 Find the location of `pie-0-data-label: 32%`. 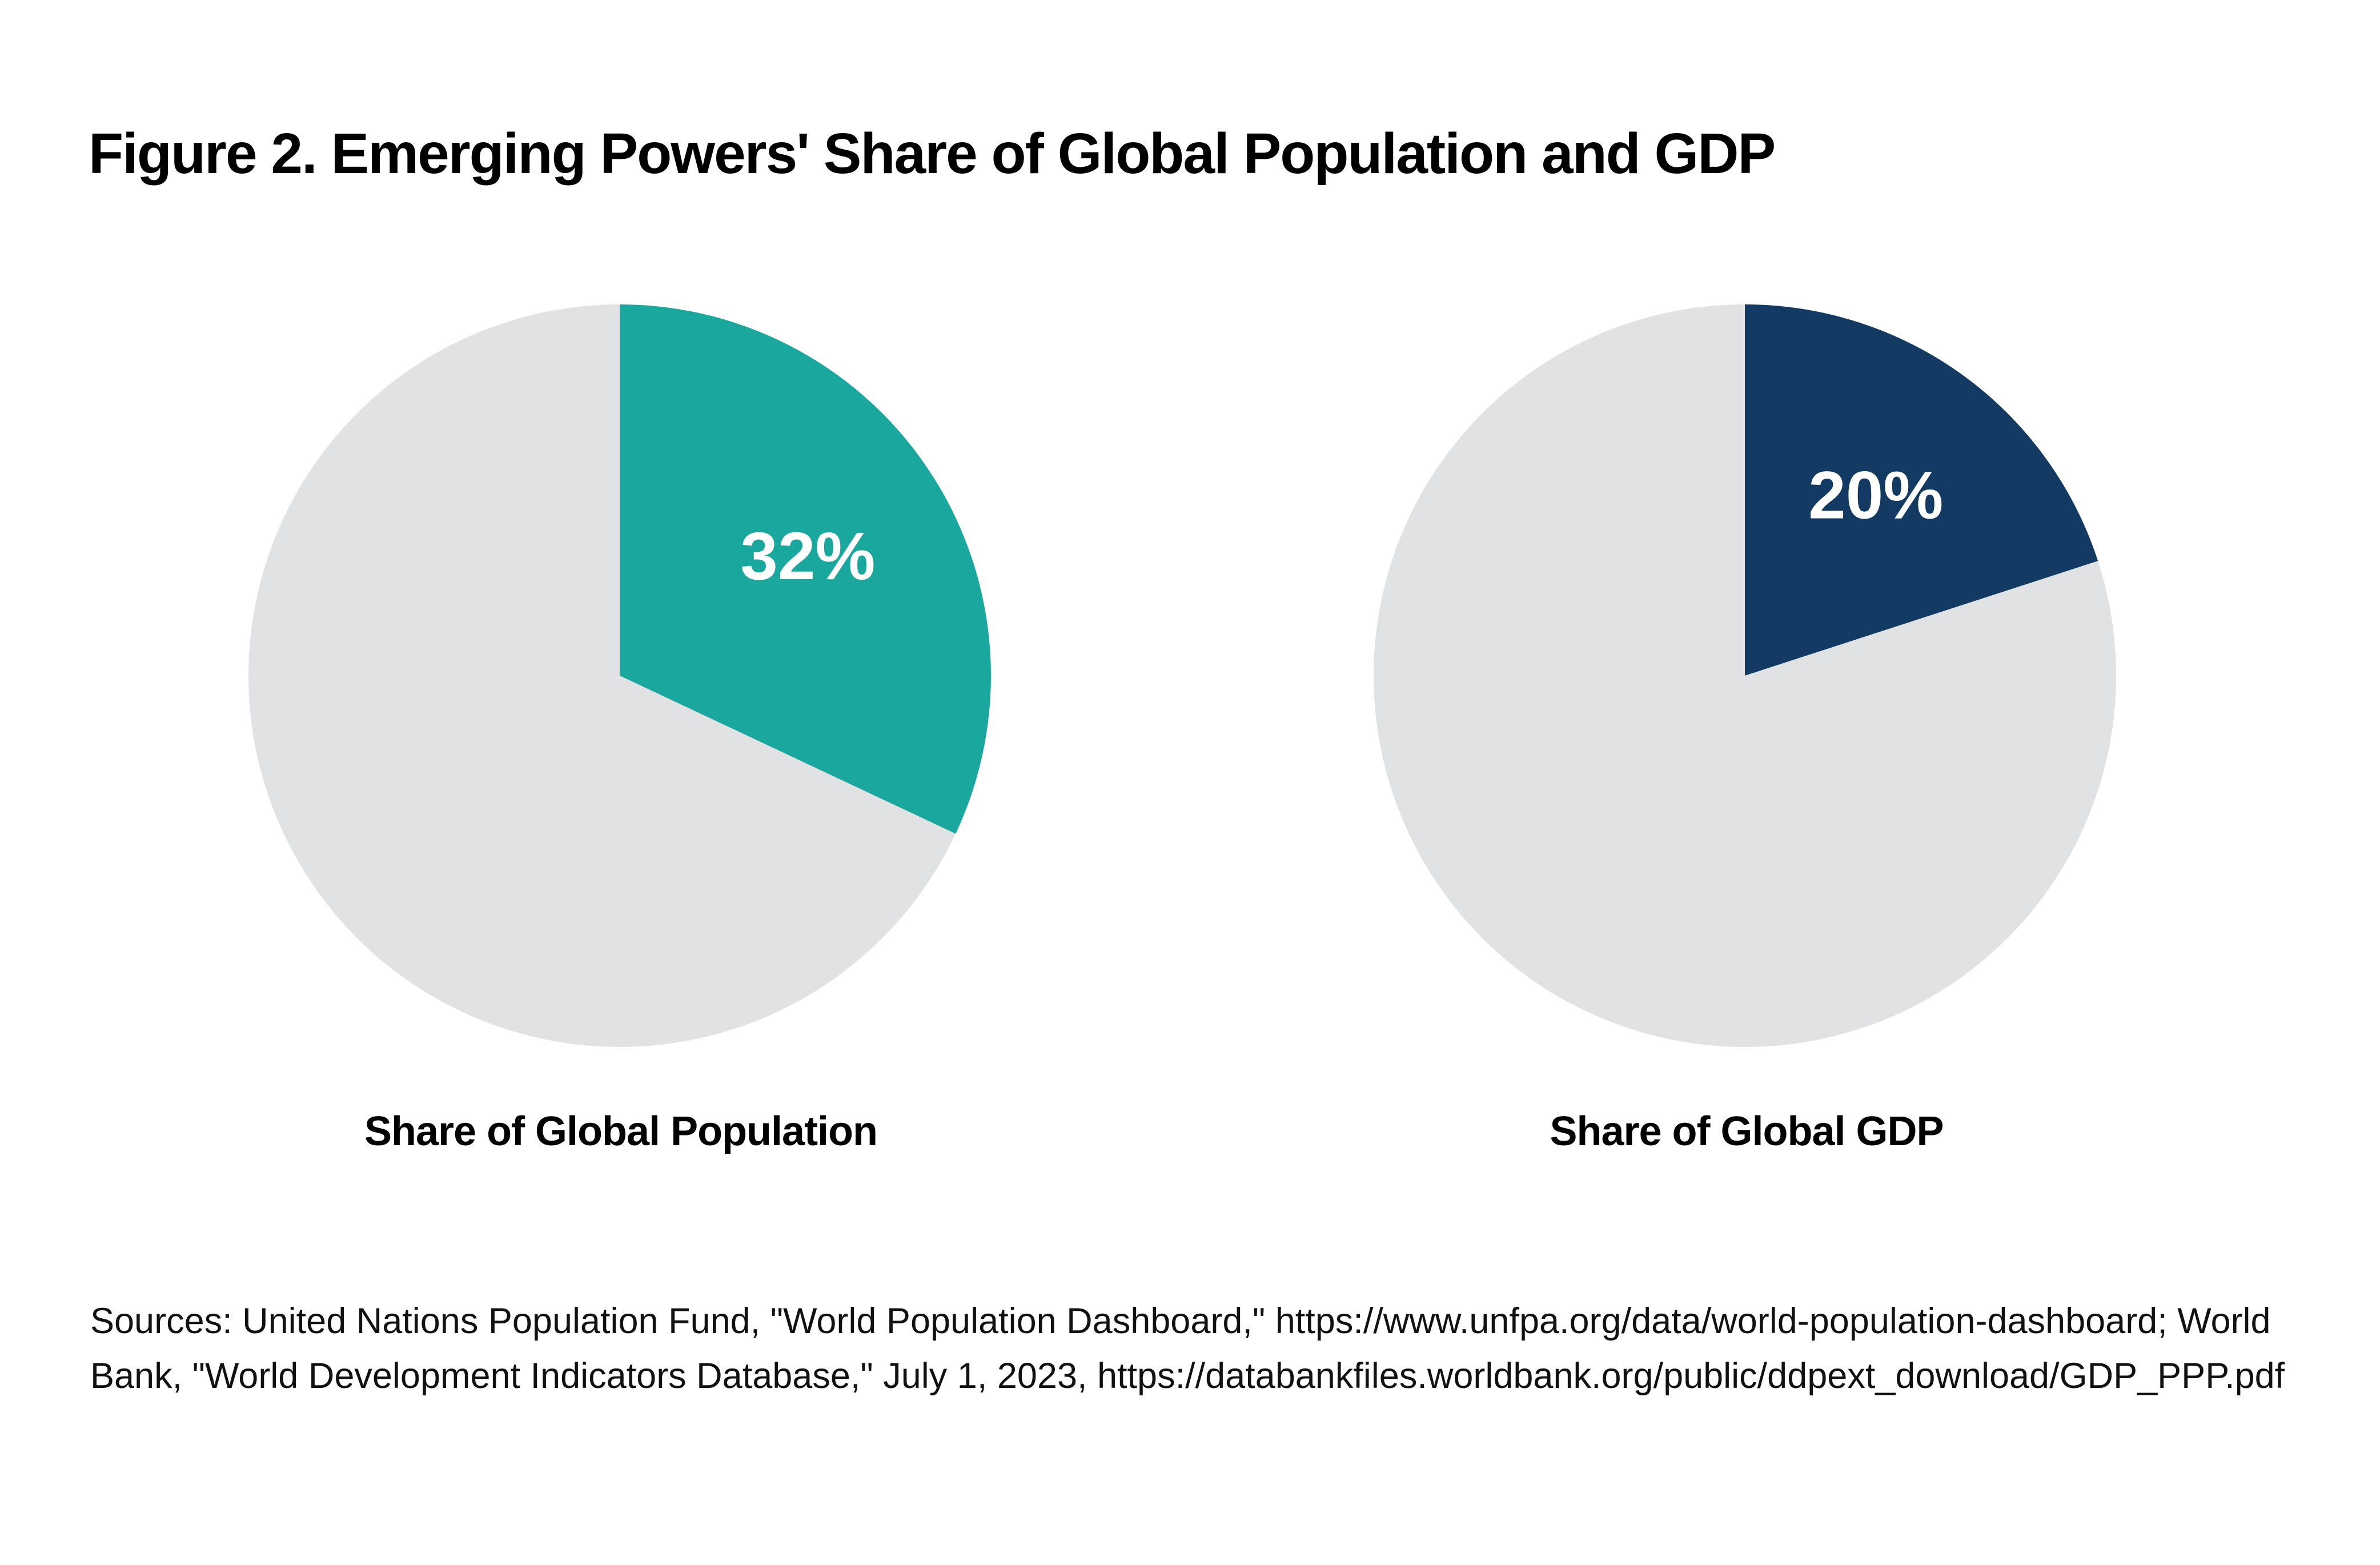

pie-0-data-label: 32% is located at coordinates (807, 557).